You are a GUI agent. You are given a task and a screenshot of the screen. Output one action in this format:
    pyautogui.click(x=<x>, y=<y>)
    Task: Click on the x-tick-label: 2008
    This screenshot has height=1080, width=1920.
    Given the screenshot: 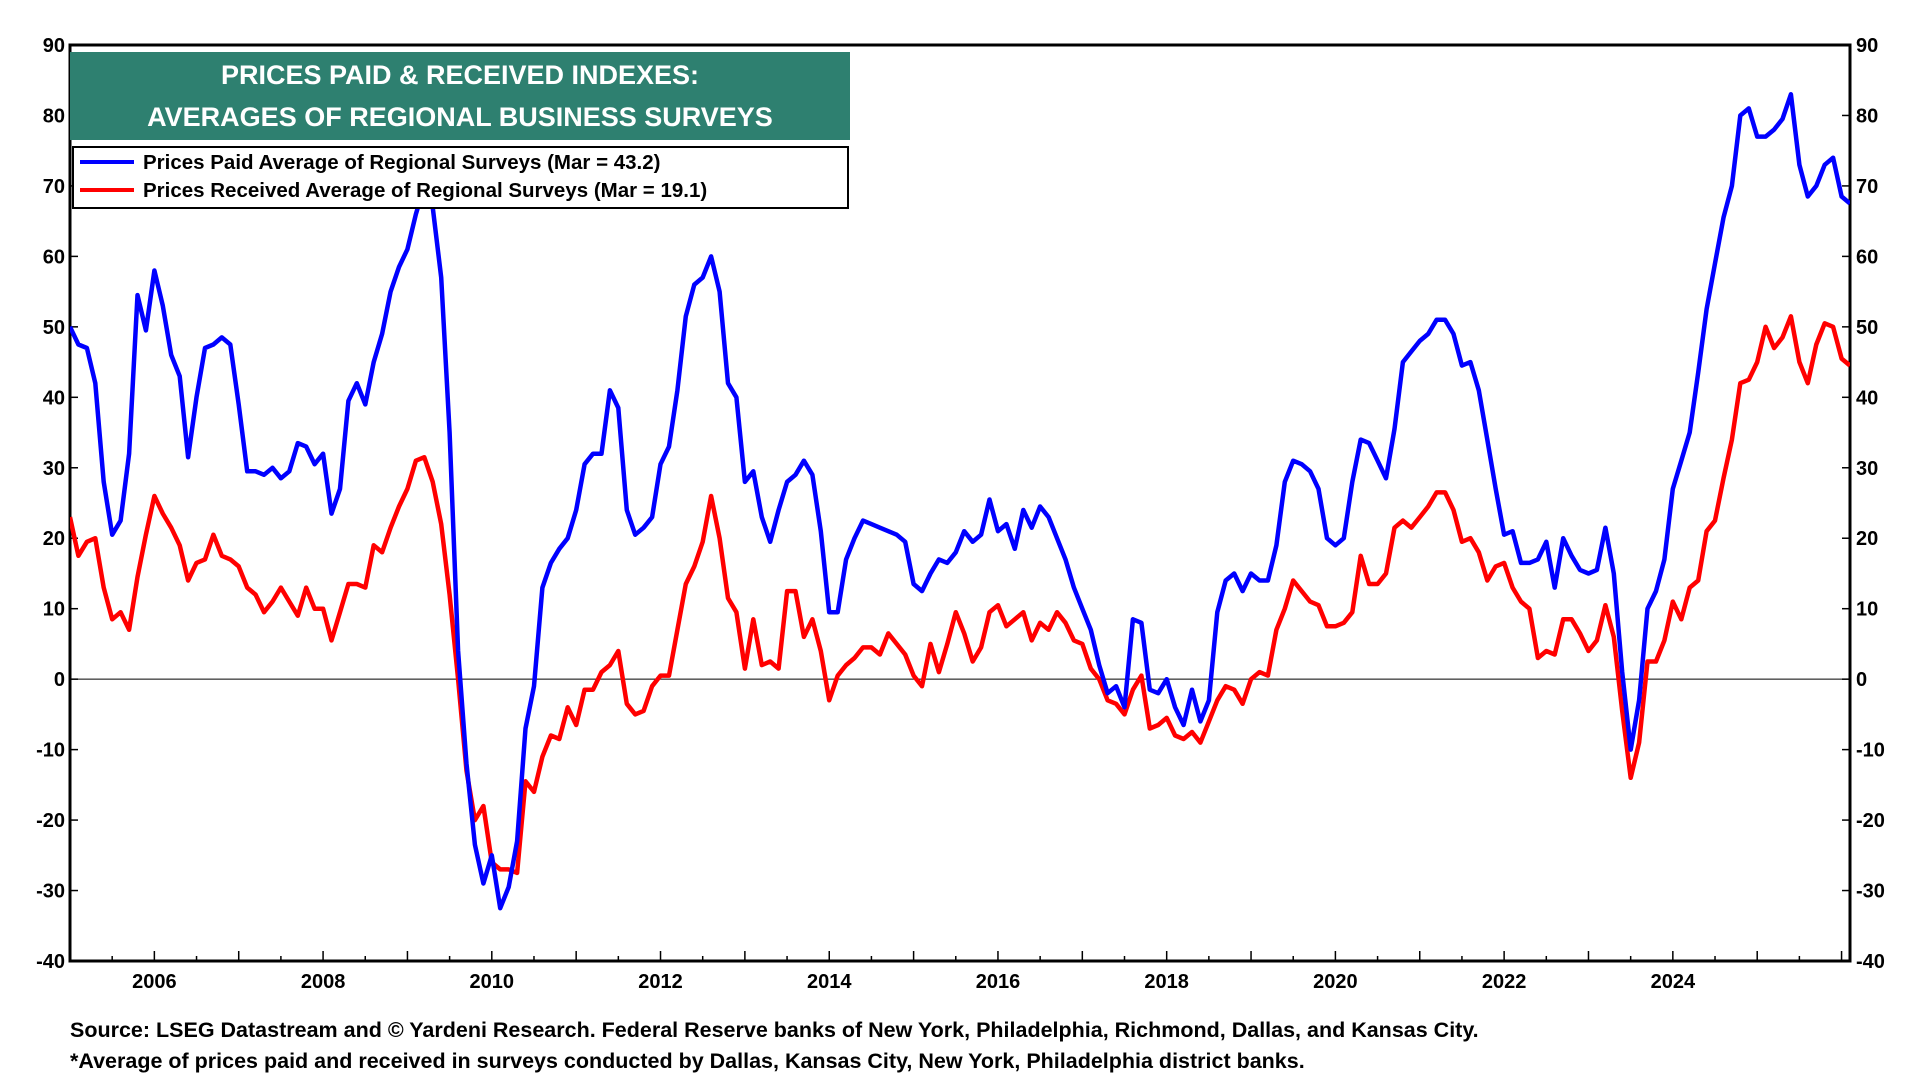 What is the action you would take?
    pyautogui.click(x=323, y=982)
    